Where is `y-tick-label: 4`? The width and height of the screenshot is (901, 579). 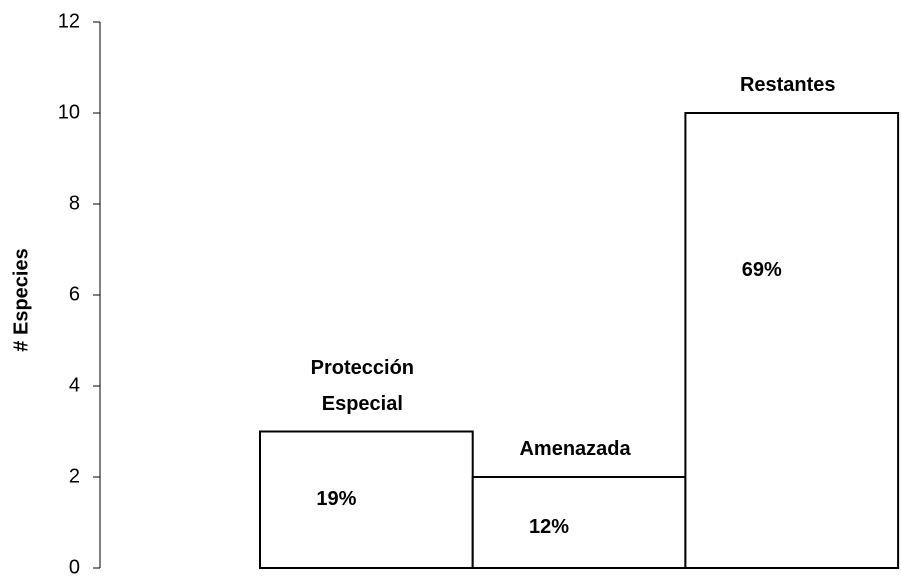 y-tick-label: 4 is located at coordinates (74, 385).